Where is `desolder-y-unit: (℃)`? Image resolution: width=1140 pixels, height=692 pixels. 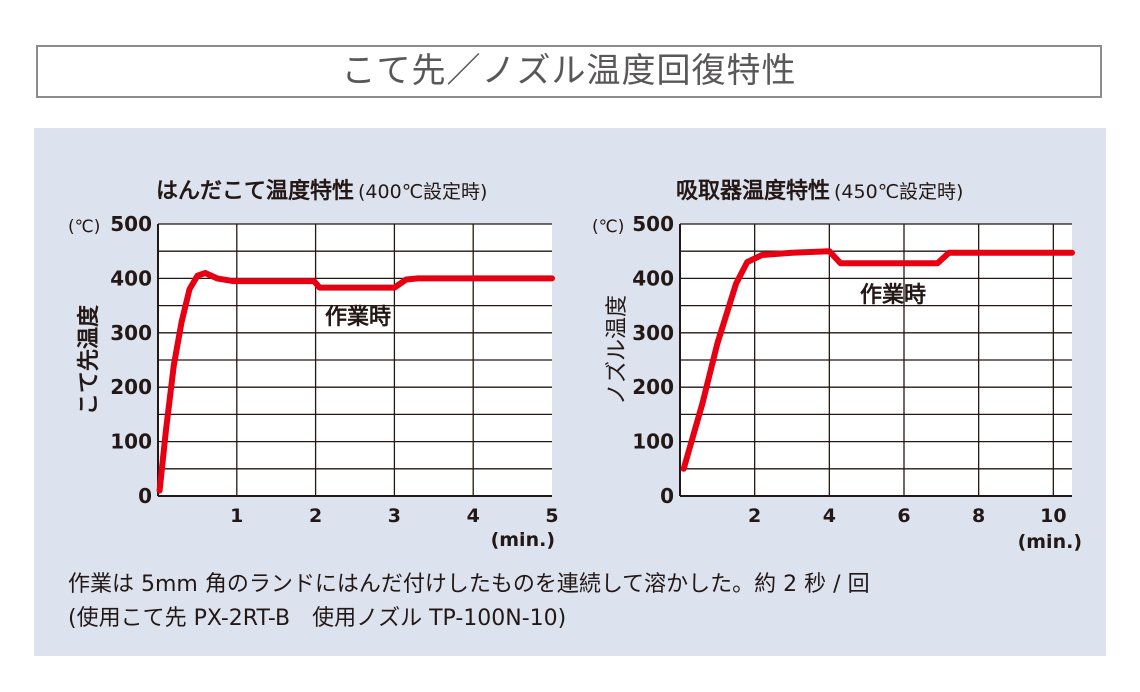 desolder-y-unit: (℃) is located at coordinates (608, 227).